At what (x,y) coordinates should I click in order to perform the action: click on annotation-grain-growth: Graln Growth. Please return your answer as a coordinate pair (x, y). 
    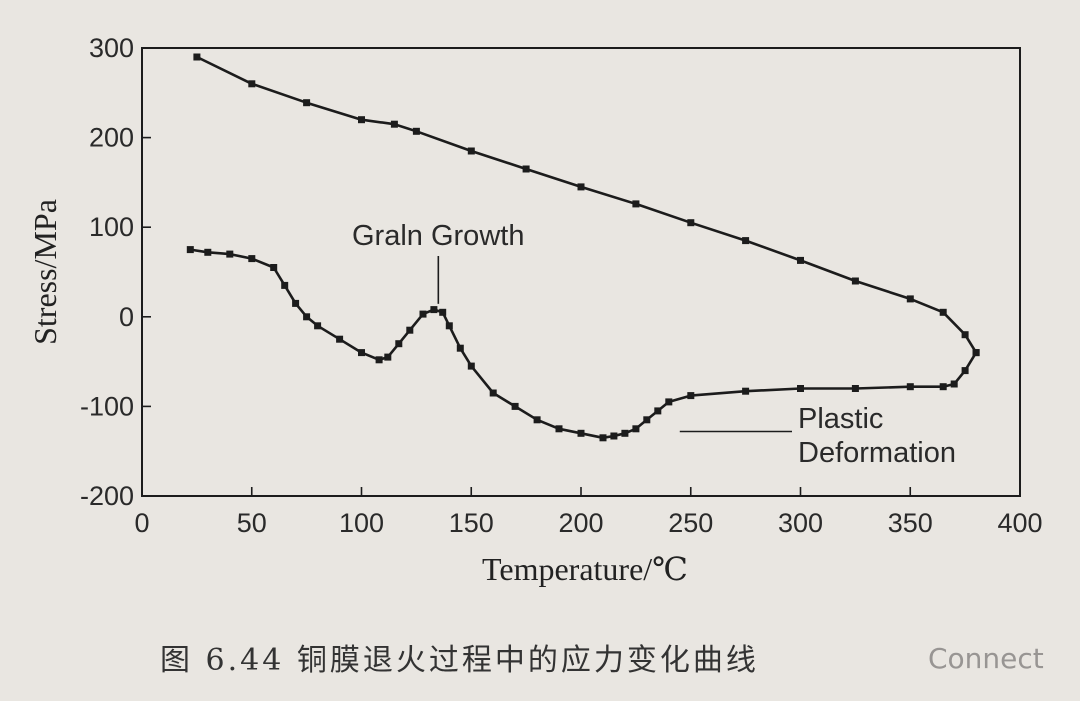
    Looking at the image, I should click on (438, 236).